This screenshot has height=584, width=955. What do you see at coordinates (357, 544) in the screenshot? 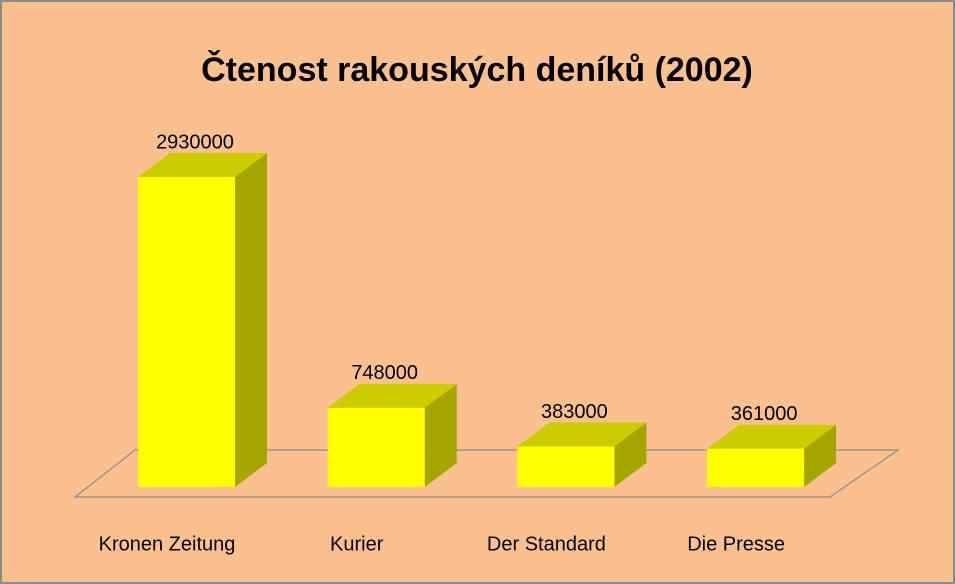
I see `x-tick-label: Kurier` at bounding box center [357, 544].